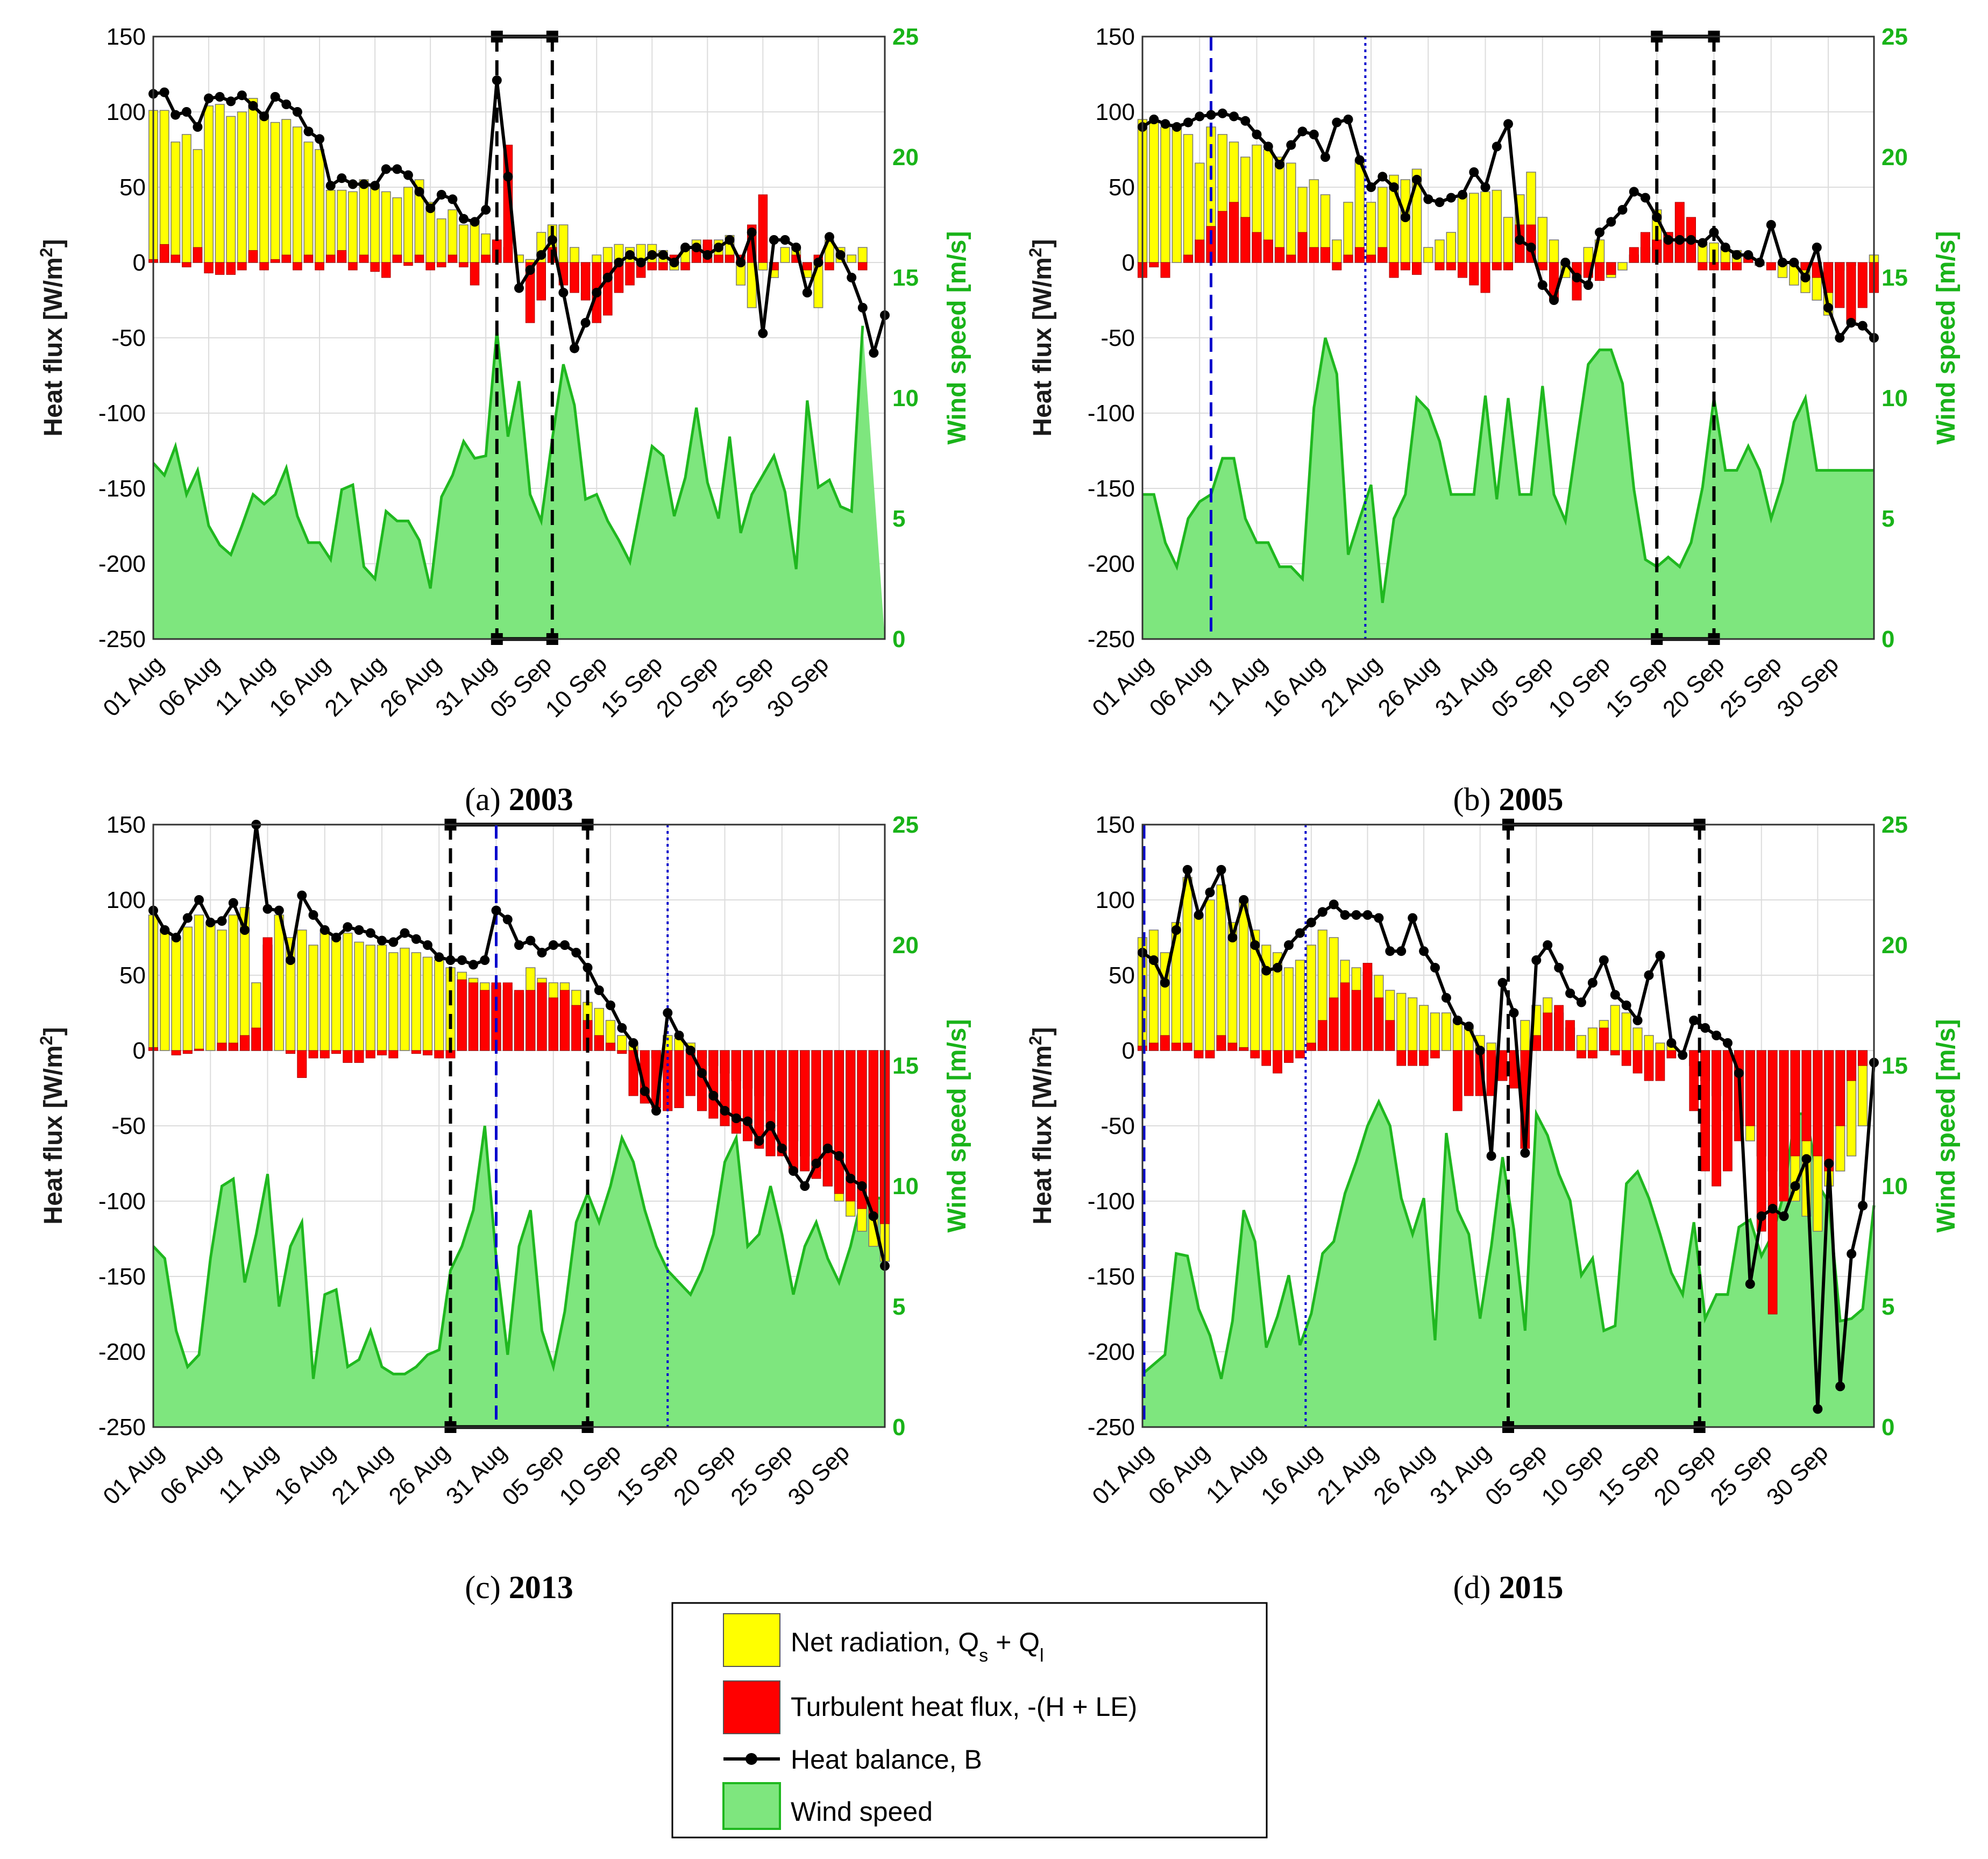  I want to click on x-tick-label: 25 Sep, so click(1750, 686).